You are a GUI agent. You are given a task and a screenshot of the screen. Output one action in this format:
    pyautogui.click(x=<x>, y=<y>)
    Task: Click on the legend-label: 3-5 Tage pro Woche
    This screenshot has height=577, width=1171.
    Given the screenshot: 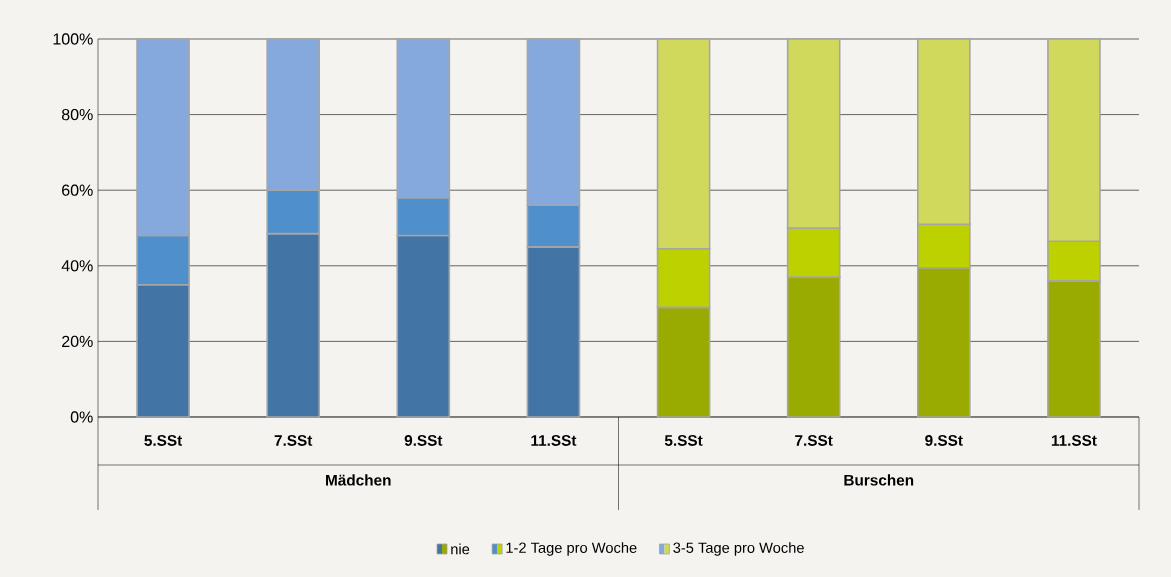 What is the action you would take?
    pyautogui.click(x=738, y=549)
    